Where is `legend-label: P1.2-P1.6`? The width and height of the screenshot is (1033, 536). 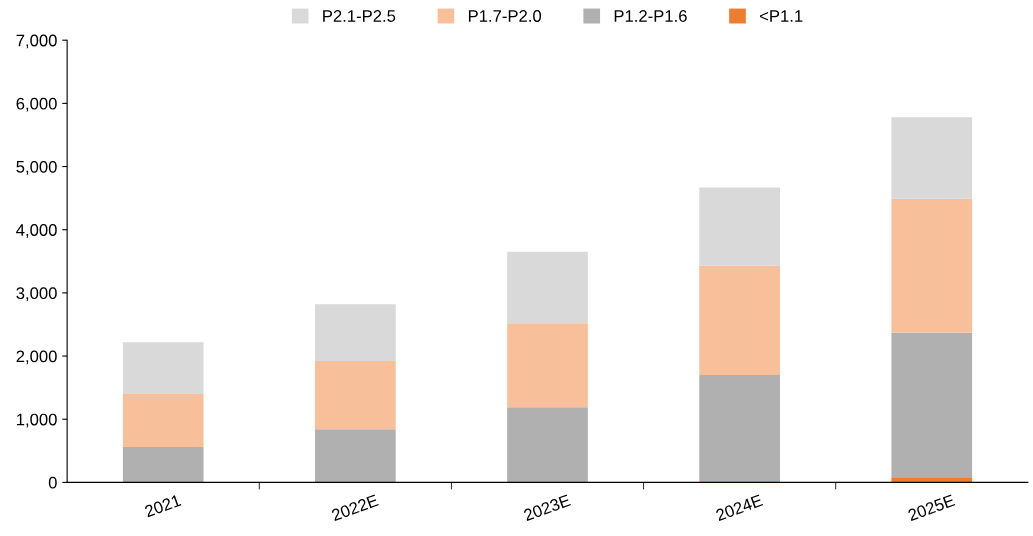
legend-label: P1.2-P1.6 is located at coordinates (650, 16).